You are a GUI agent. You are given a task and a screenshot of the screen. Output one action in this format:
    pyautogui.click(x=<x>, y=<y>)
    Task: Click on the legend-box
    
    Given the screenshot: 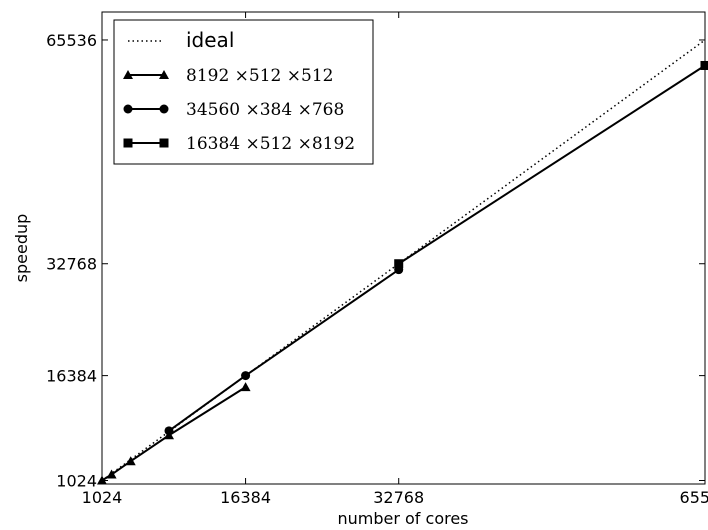 What is the action you would take?
    pyautogui.click(x=243, y=92)
    